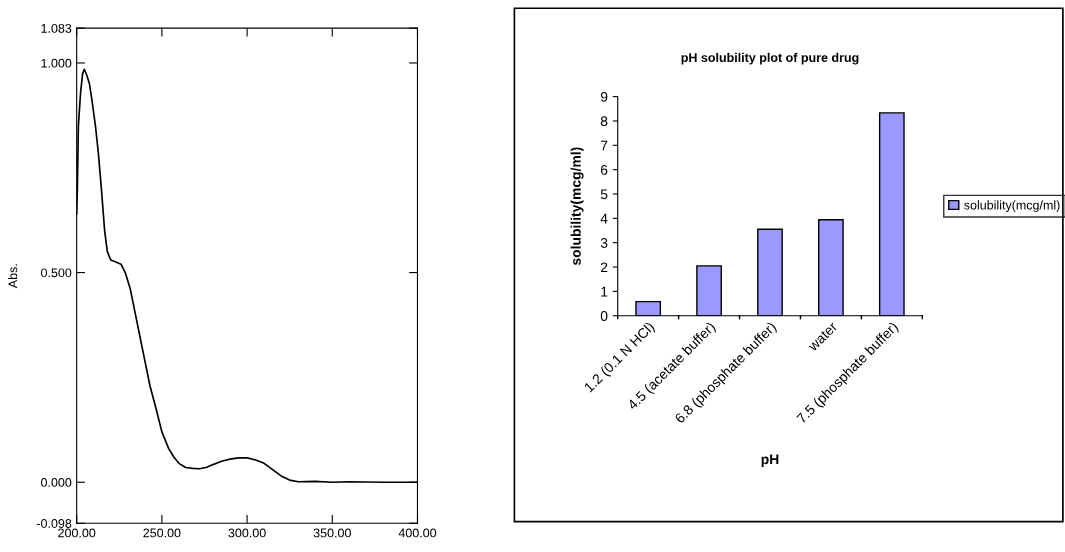  Describe the element at coordinates (604, 145) in the screenshot. I see `y-tick-label: 7` at that location.